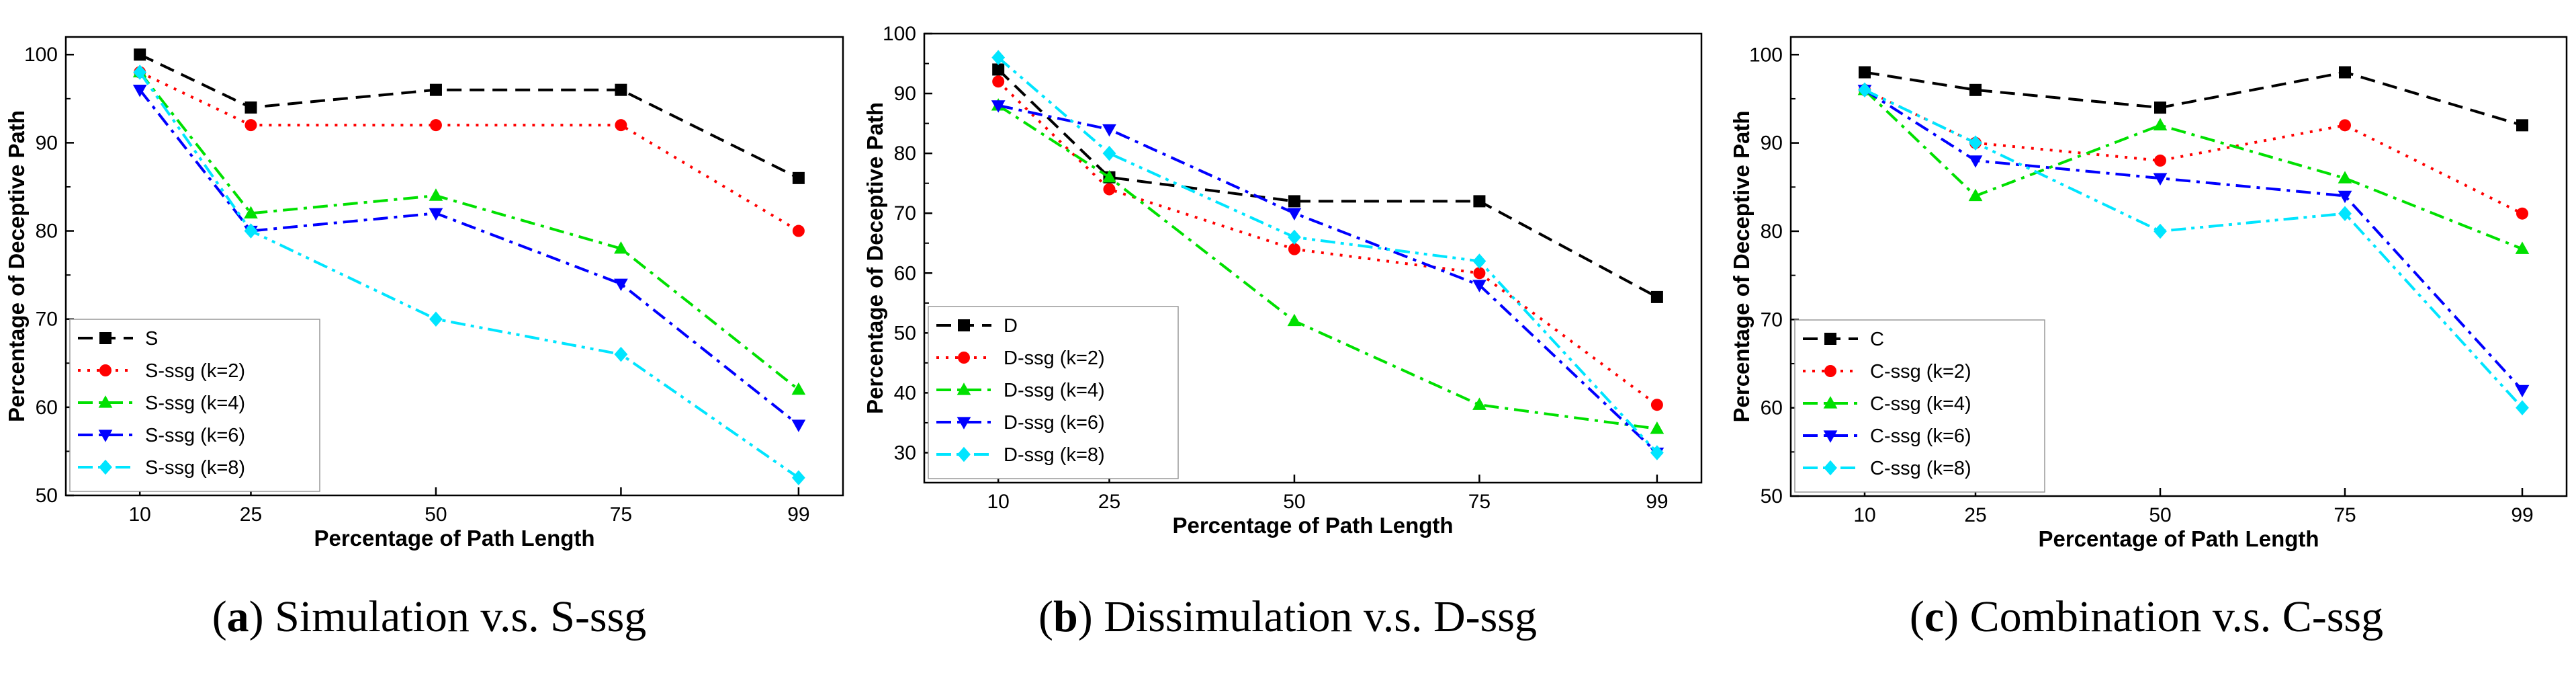  I want to click on legend-label: D-ssg (k=8), so click(1054, 455).